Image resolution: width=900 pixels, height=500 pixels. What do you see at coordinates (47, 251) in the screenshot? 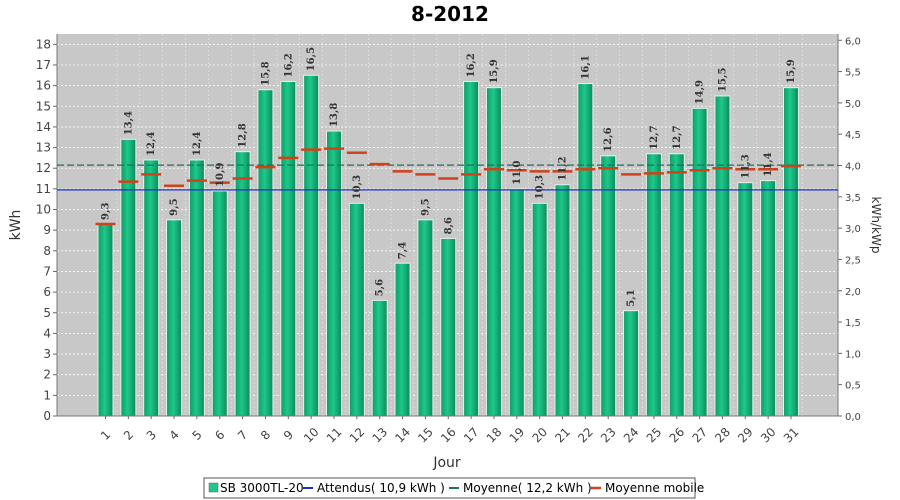
I see `y-tick-label: 8` at bounding box center [47, 251].